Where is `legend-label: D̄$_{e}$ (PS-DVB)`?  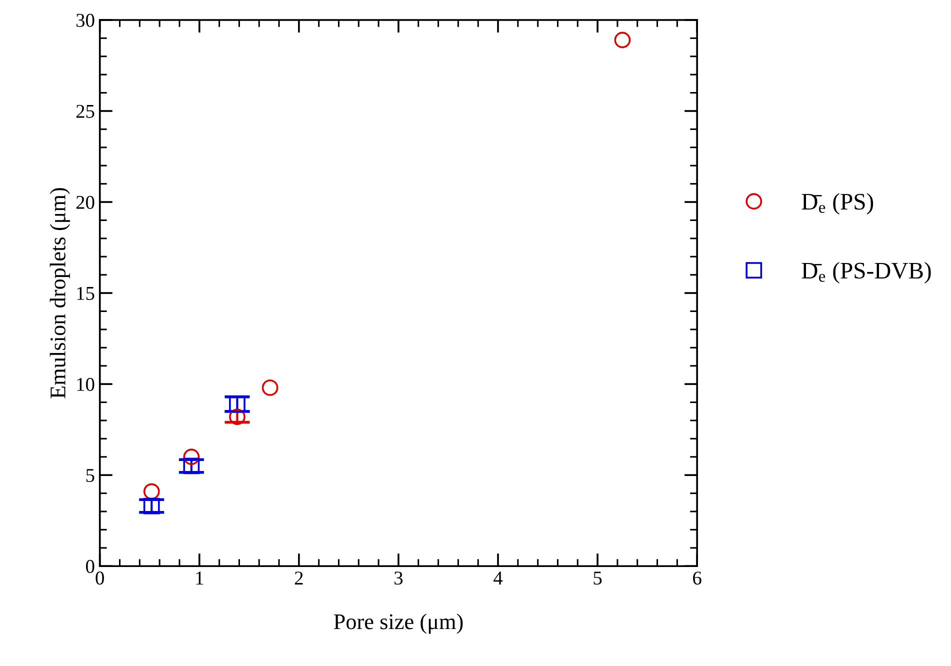 legend-label: D̄$_{e}$ (PS-DVB) is located at coordinates (866, 273).